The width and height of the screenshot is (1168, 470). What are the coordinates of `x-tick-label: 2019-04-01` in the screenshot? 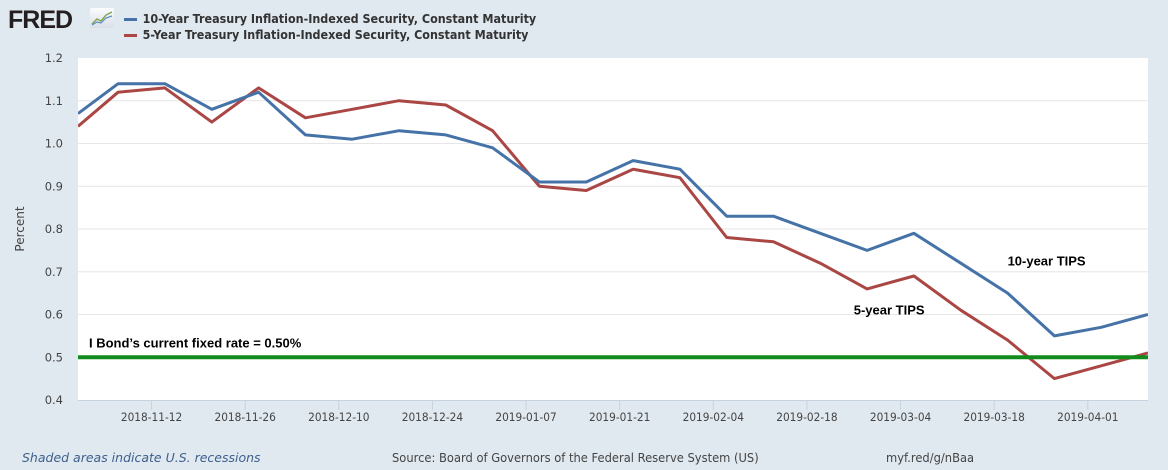 It's located at (1087, 418).